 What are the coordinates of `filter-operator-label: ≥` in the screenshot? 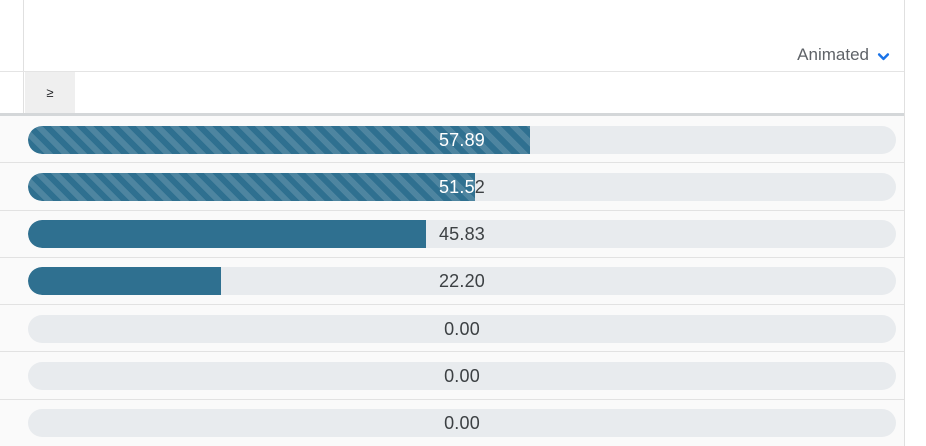 It's located at (50, 92).